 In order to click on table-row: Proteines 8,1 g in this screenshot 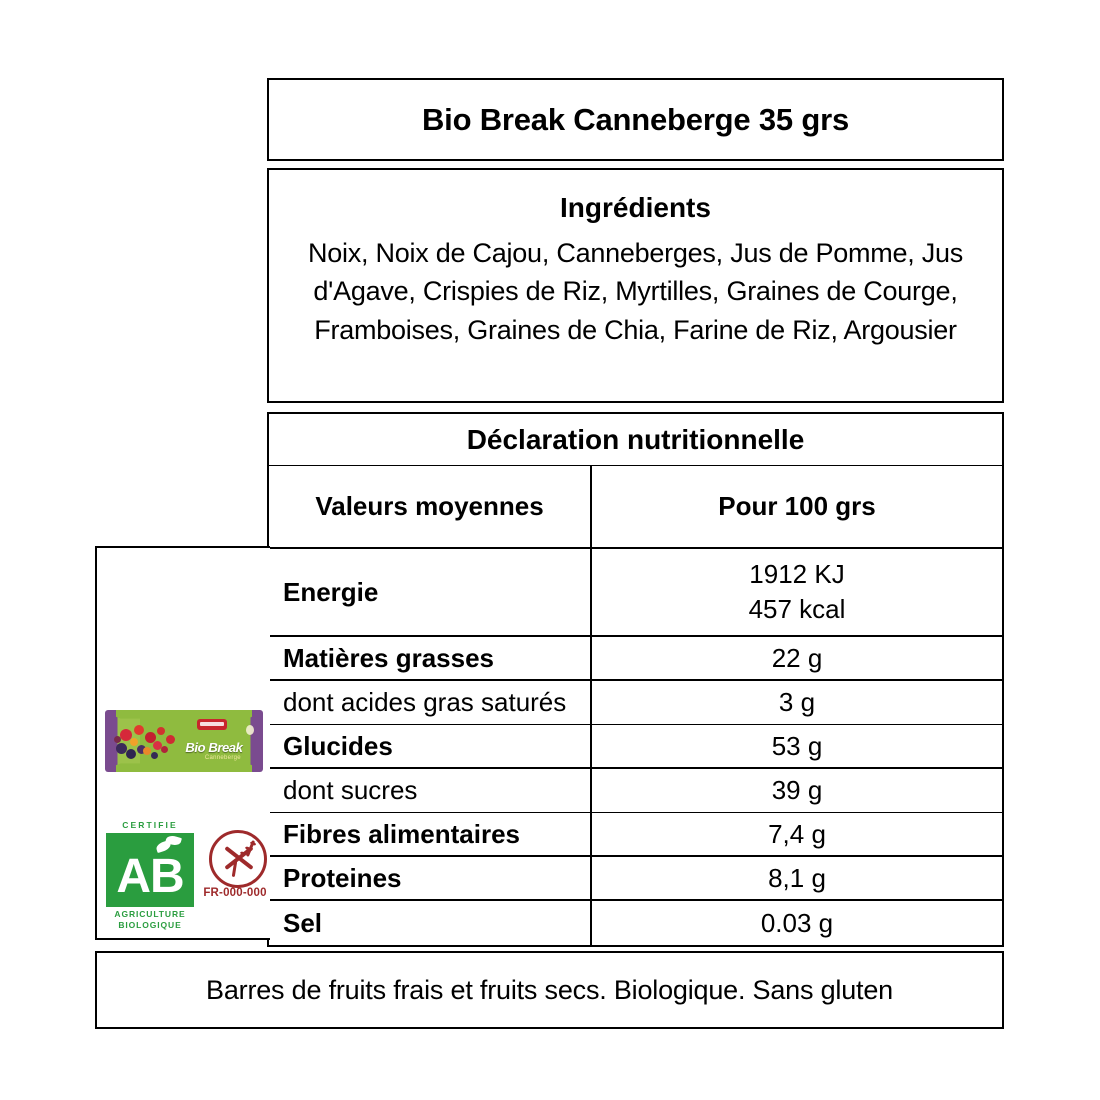, I will do `click(635, 879)`.